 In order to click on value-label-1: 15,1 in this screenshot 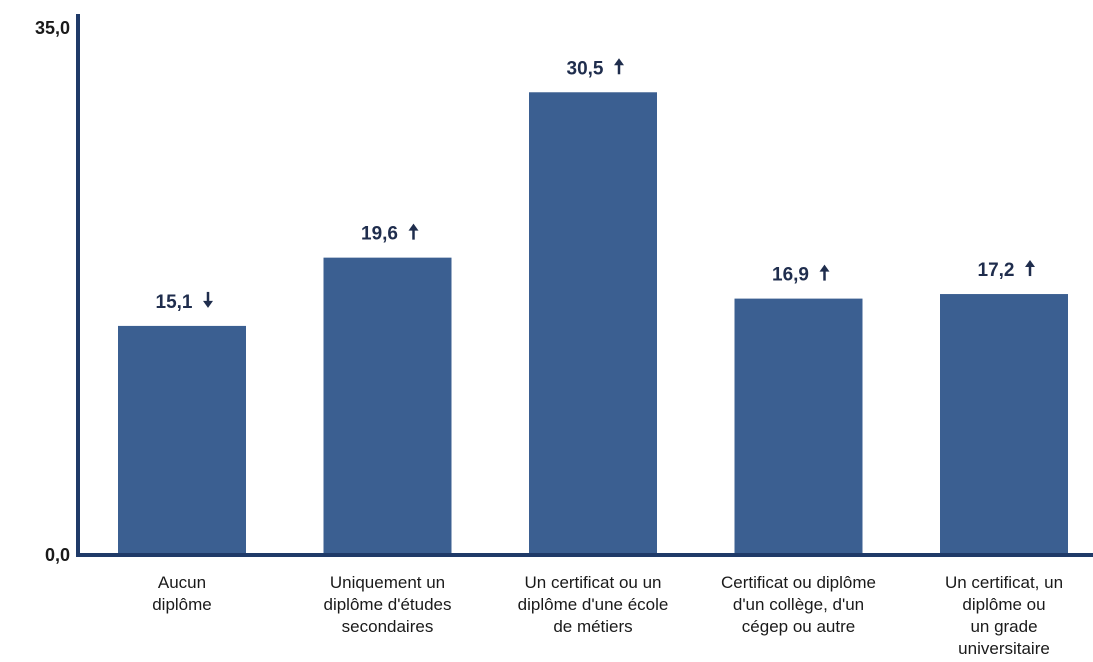, I will do `click(174, 302)`.